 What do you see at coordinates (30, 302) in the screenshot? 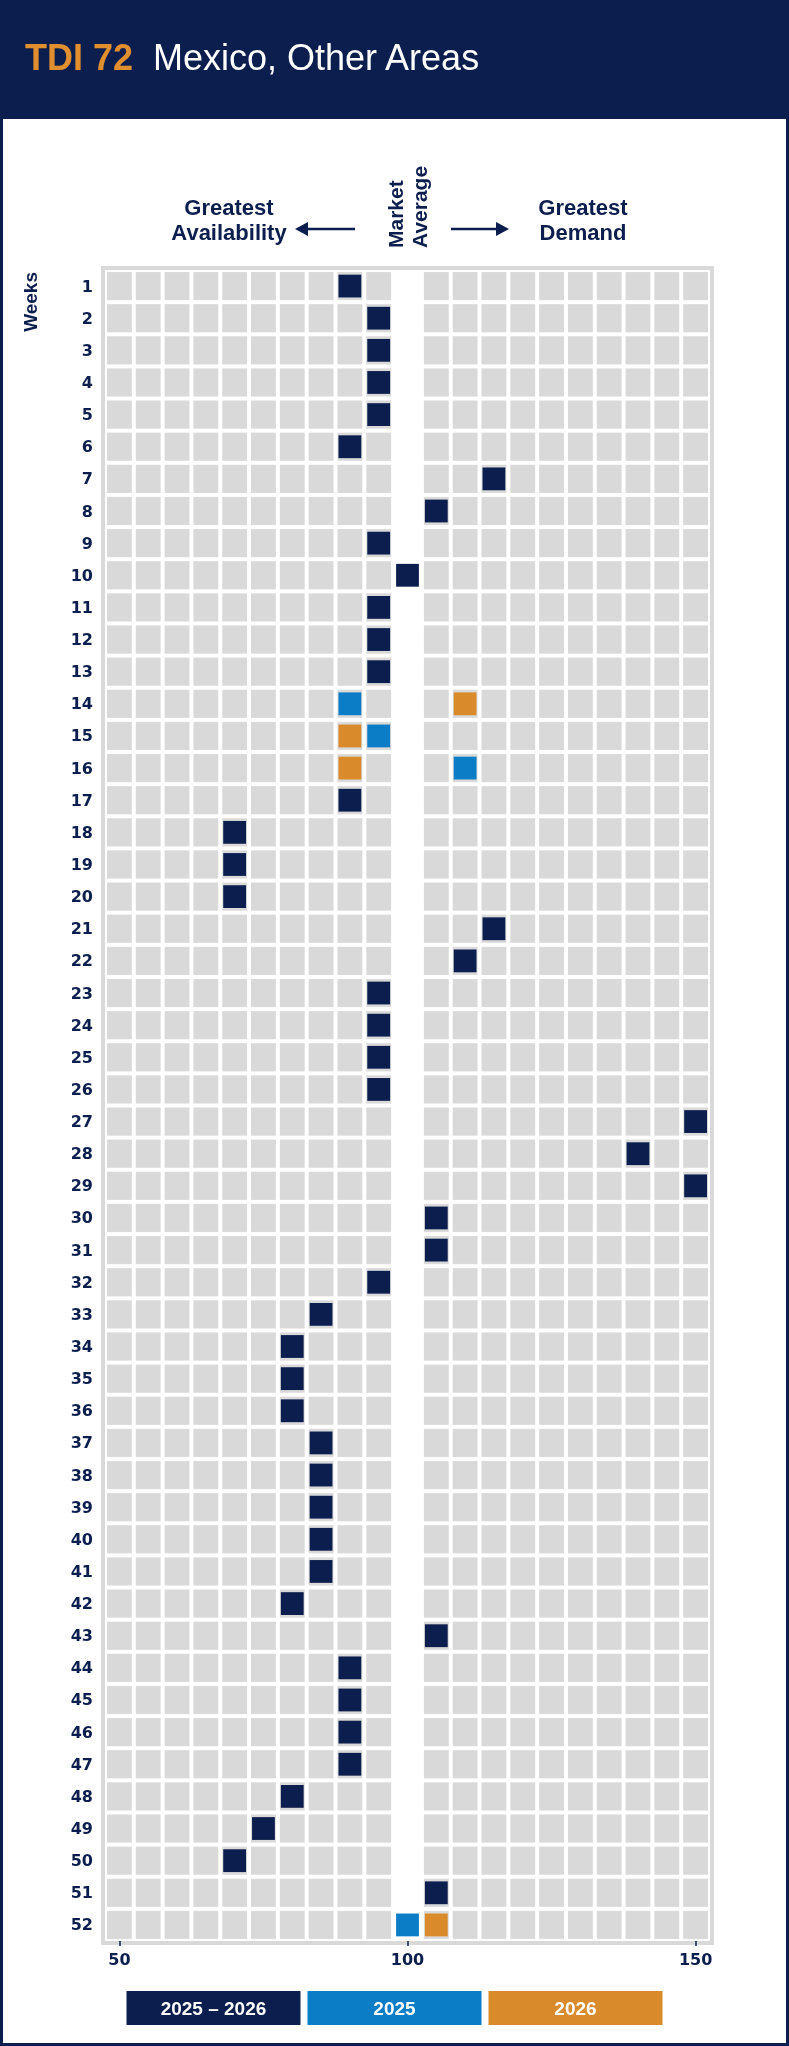
I see `y-axis-title: Weeks` at bounding box center [30, 302].